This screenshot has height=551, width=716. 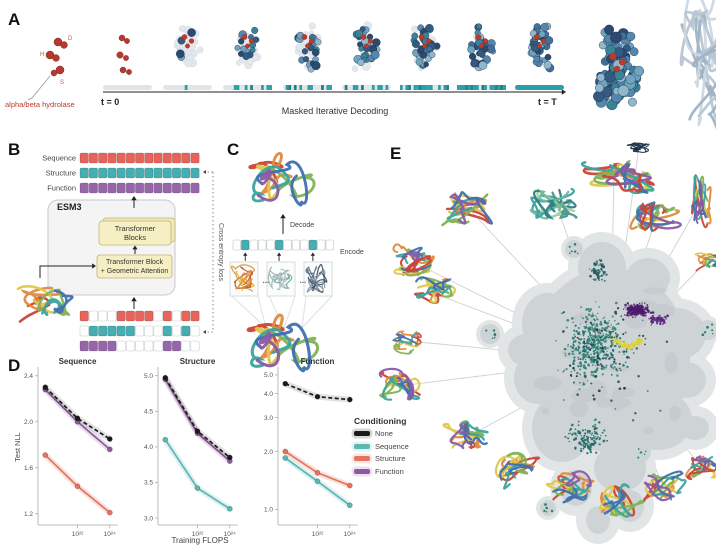 What do you see at coordinates (268, 510) in the screenshot?
I see `y-tick-label: 1.0` at bounding box center [268, 510].